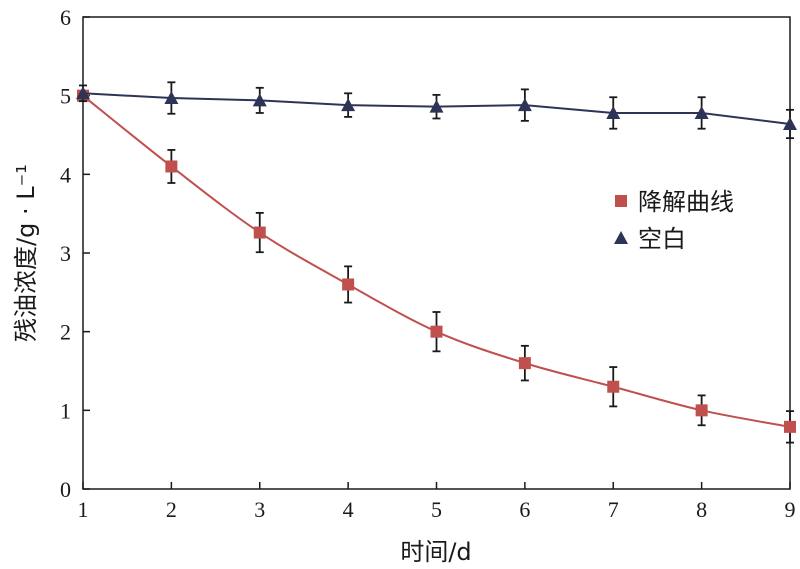 This screenshot has height=569, width=800. I want to click on x-tick-label: 1, so click(83, 509).